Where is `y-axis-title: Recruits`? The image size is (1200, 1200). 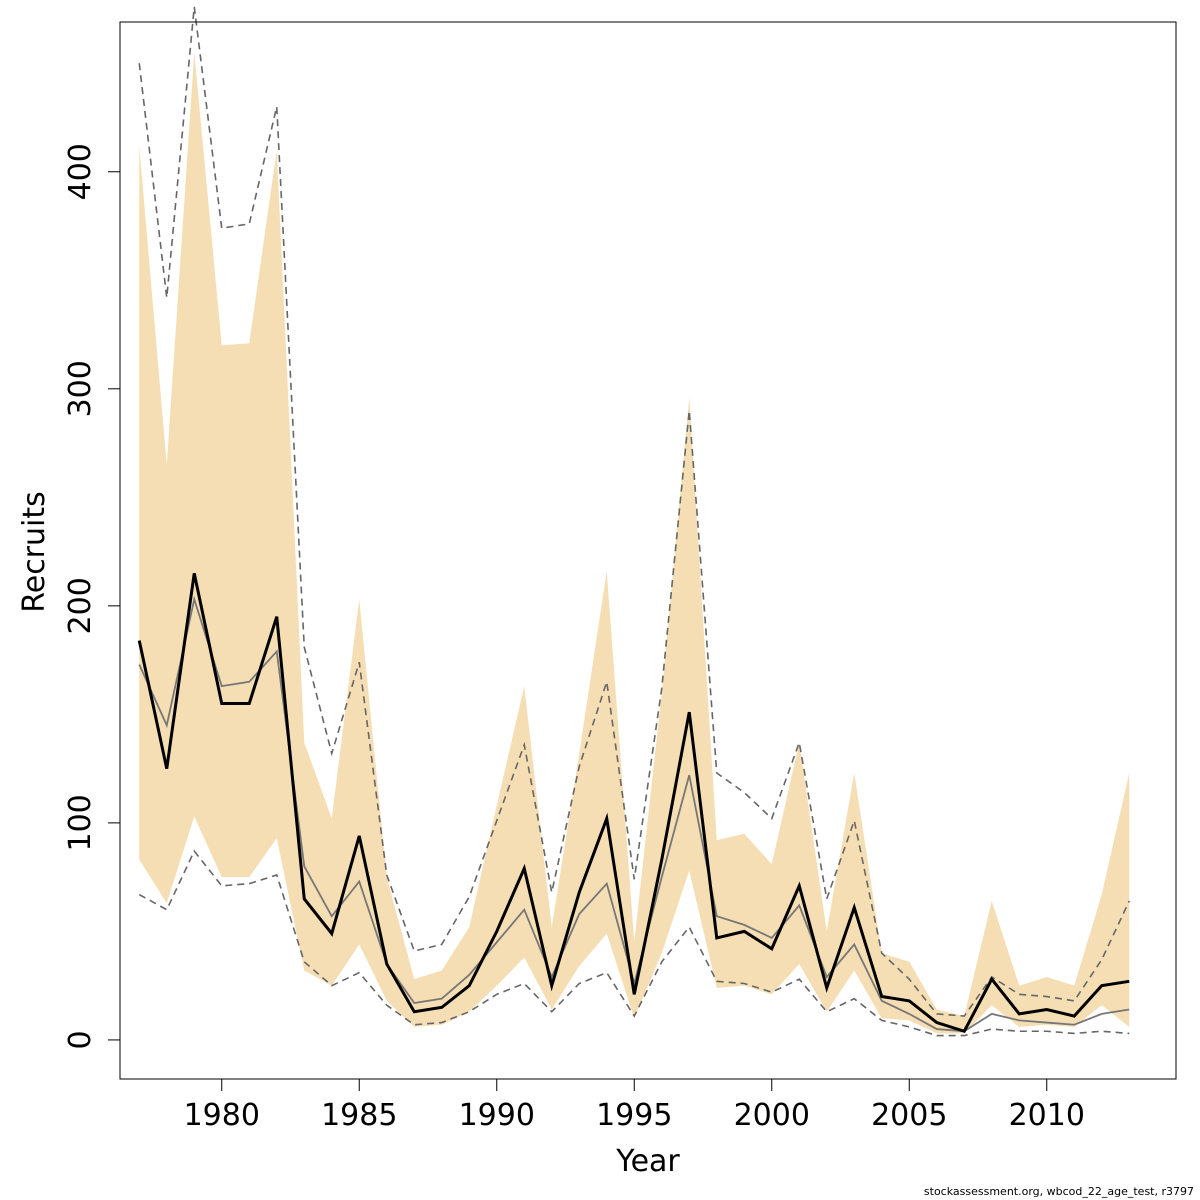
y-axis-title: Recruits is located at coordinates (34, 552).